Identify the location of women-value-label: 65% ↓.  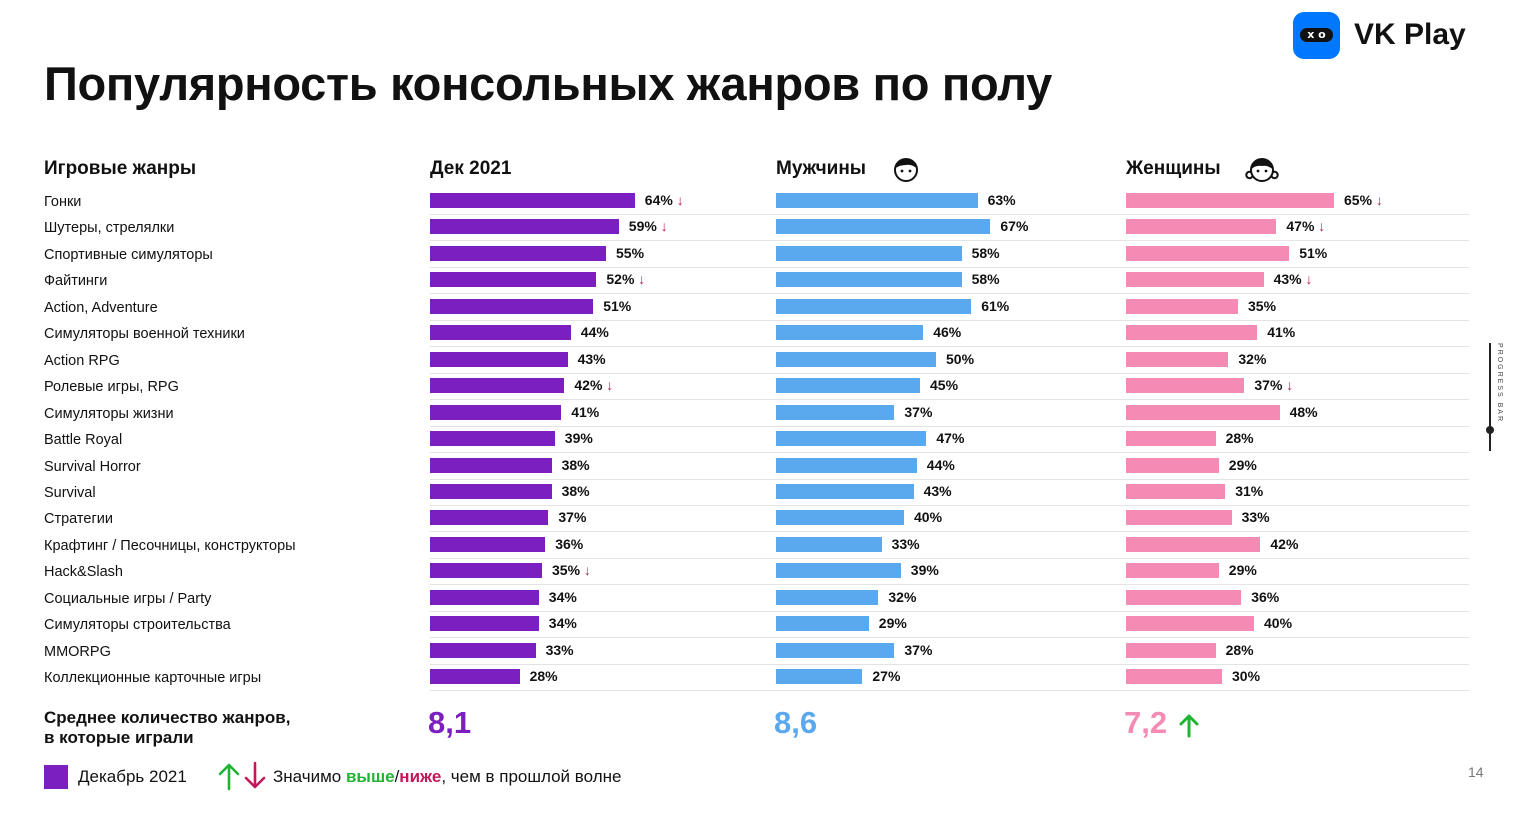
(1363, 200).